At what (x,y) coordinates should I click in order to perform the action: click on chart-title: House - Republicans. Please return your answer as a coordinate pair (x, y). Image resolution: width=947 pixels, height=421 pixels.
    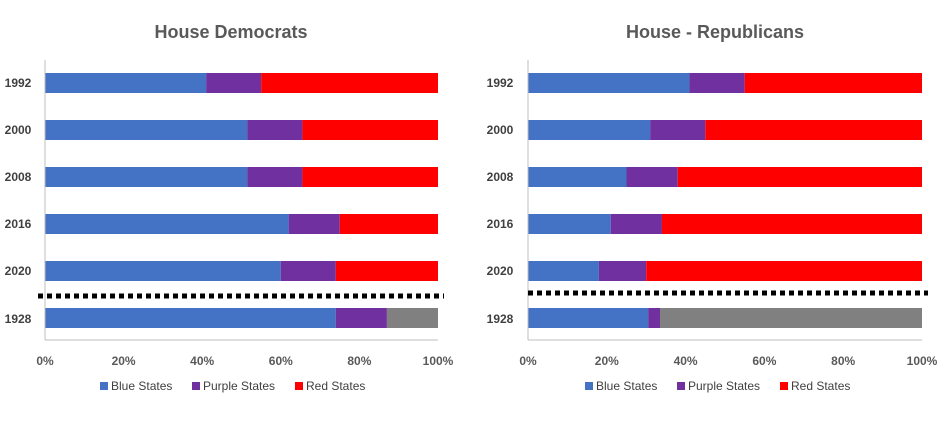
    Looking at the image, I should click on (715, 32).